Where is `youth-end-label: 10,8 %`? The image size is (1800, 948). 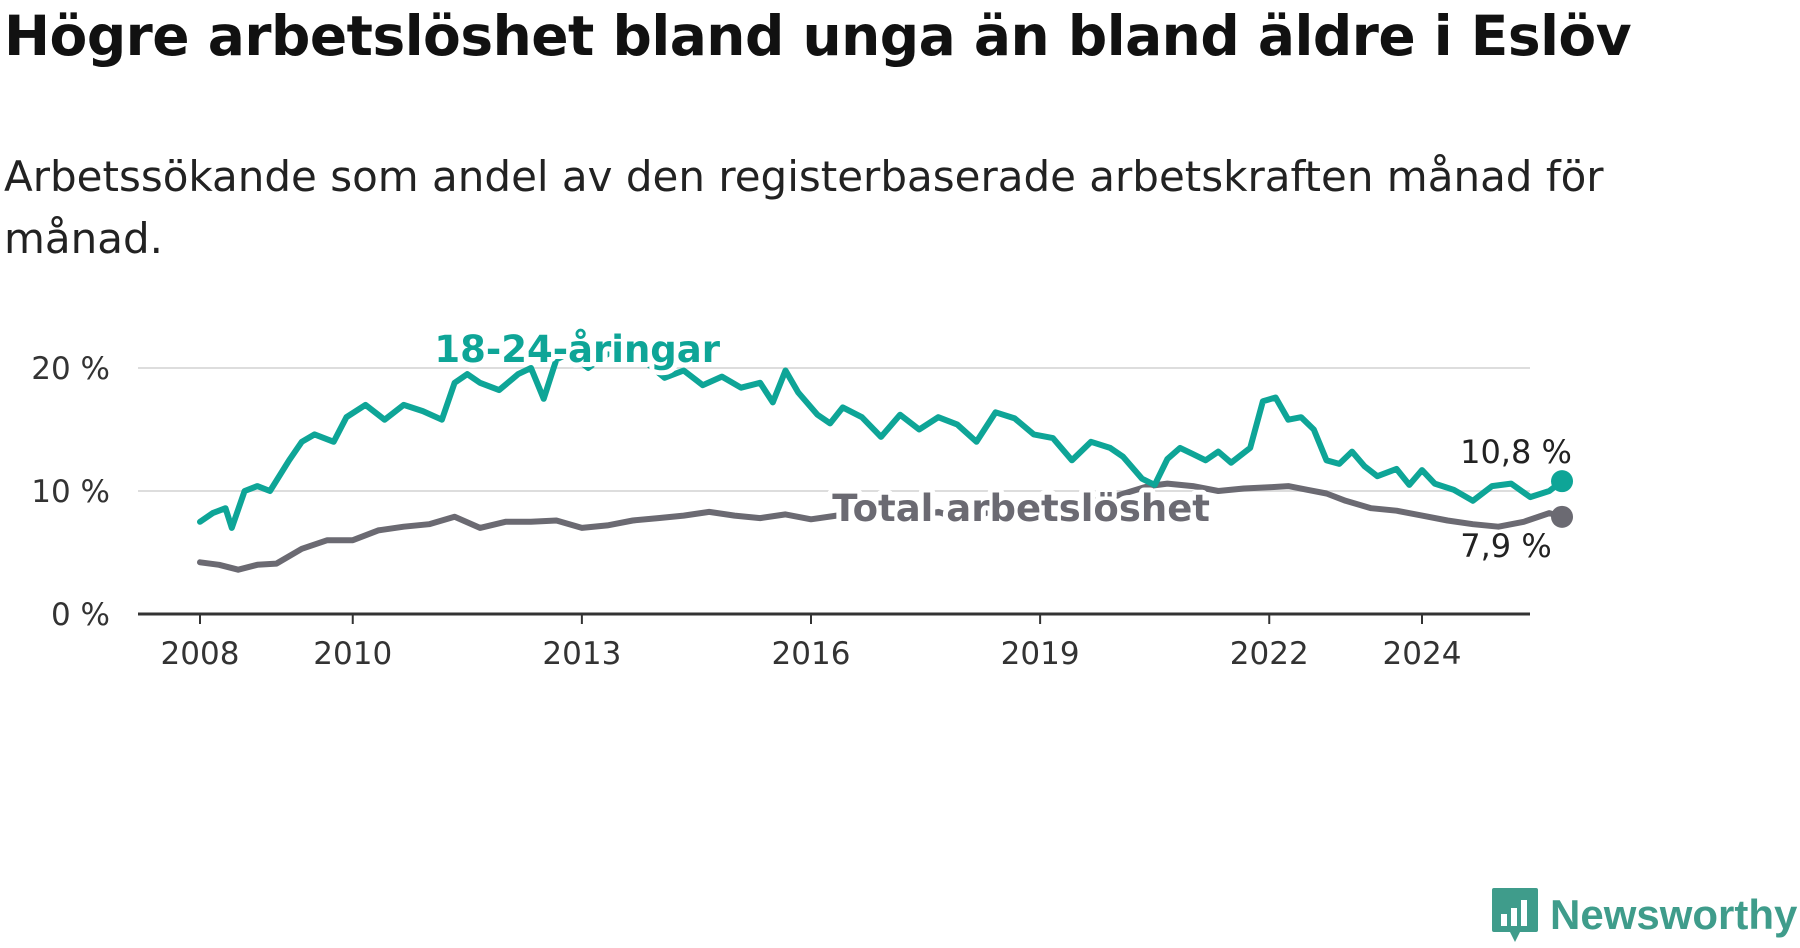 youth-end-label: 10,8 % is located at coordinates (1516, 452).